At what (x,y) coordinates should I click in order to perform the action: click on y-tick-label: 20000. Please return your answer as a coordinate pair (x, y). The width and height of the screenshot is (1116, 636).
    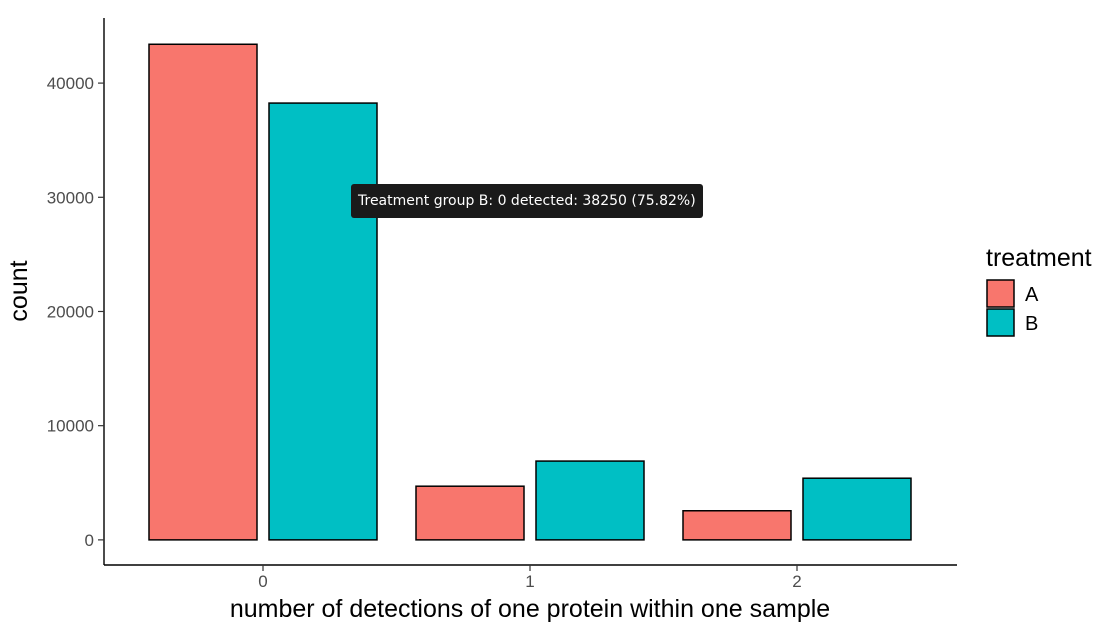
    Looking at the image, I should click on (70, 311).